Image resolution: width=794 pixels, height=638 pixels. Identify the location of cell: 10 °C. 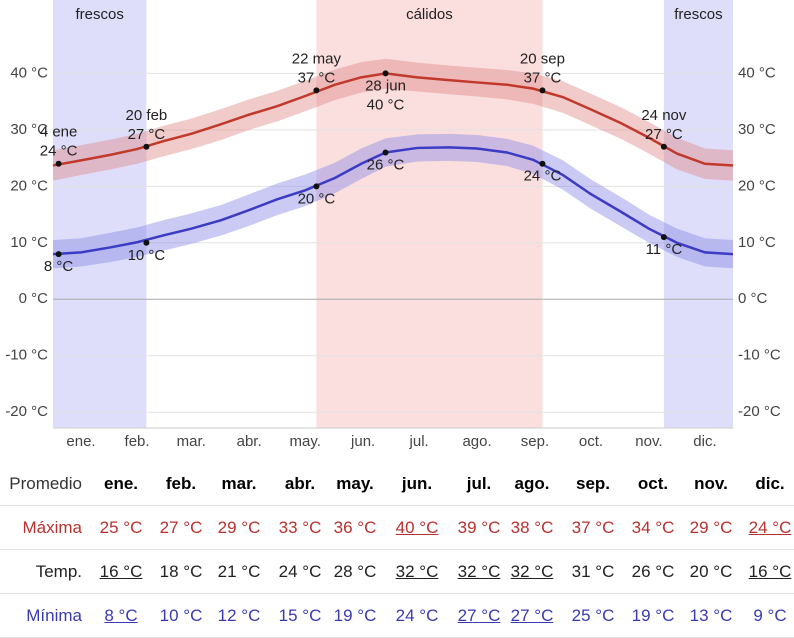
(181, 615).